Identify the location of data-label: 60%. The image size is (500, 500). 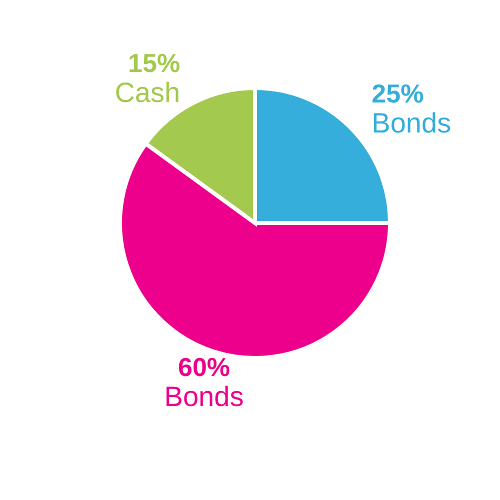
(204, 367).